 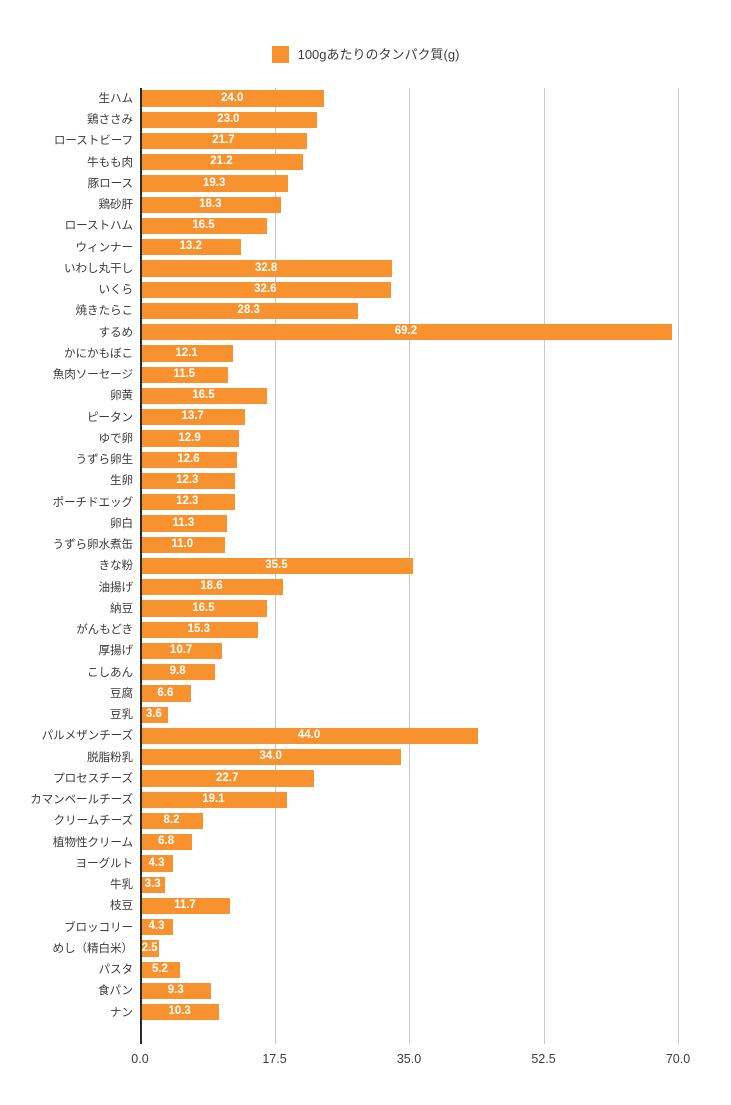 I want to click on category-label: 焼きたらこ, so click(x=104, y=311).